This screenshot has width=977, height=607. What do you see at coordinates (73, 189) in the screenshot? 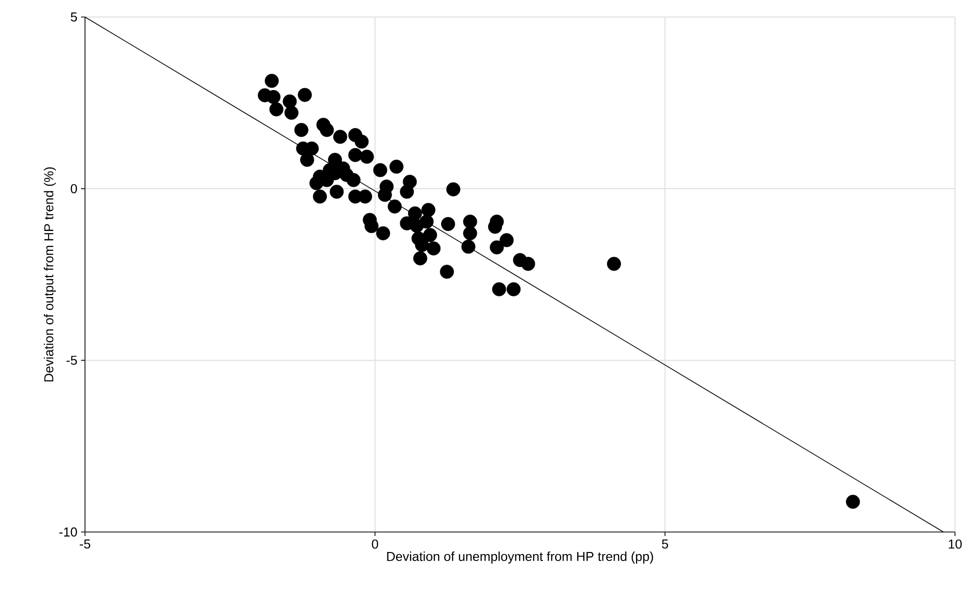
I see `y-tick-label: 0` at bounding box center [73, 189].